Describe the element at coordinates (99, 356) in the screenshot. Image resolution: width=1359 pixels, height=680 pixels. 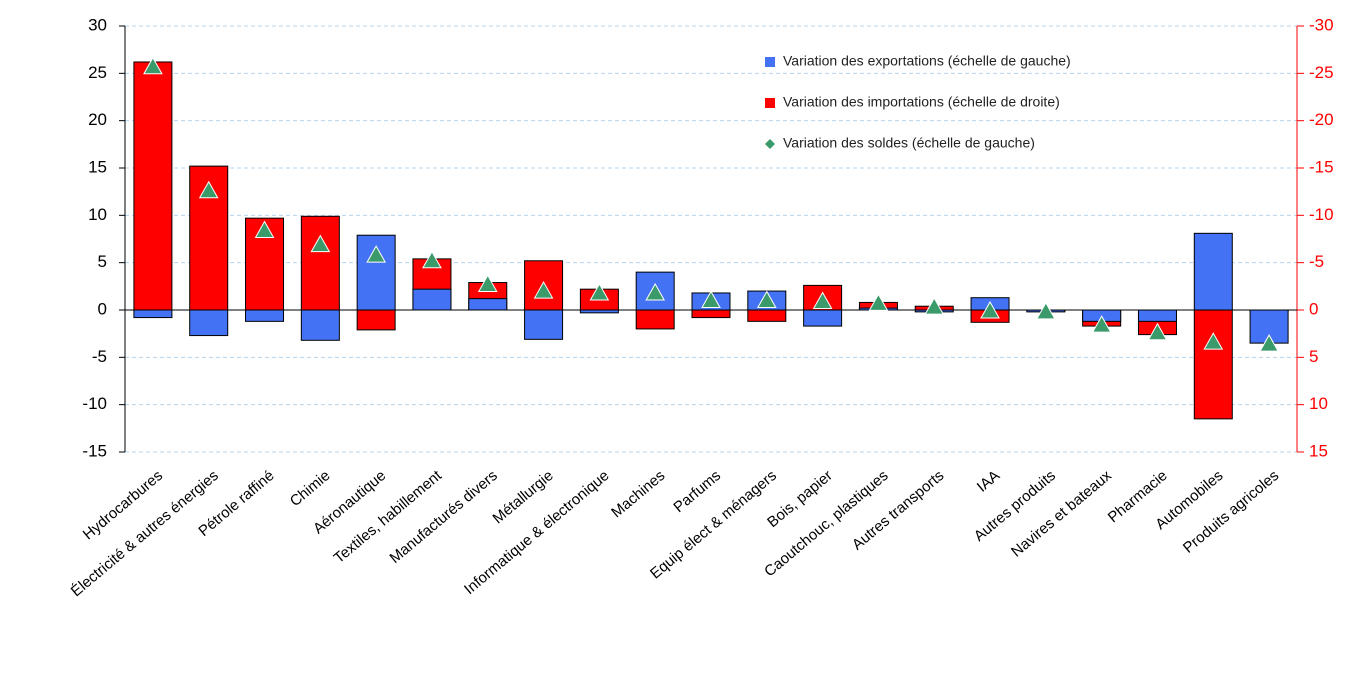
I see `y-tick-label: -5` at that location.